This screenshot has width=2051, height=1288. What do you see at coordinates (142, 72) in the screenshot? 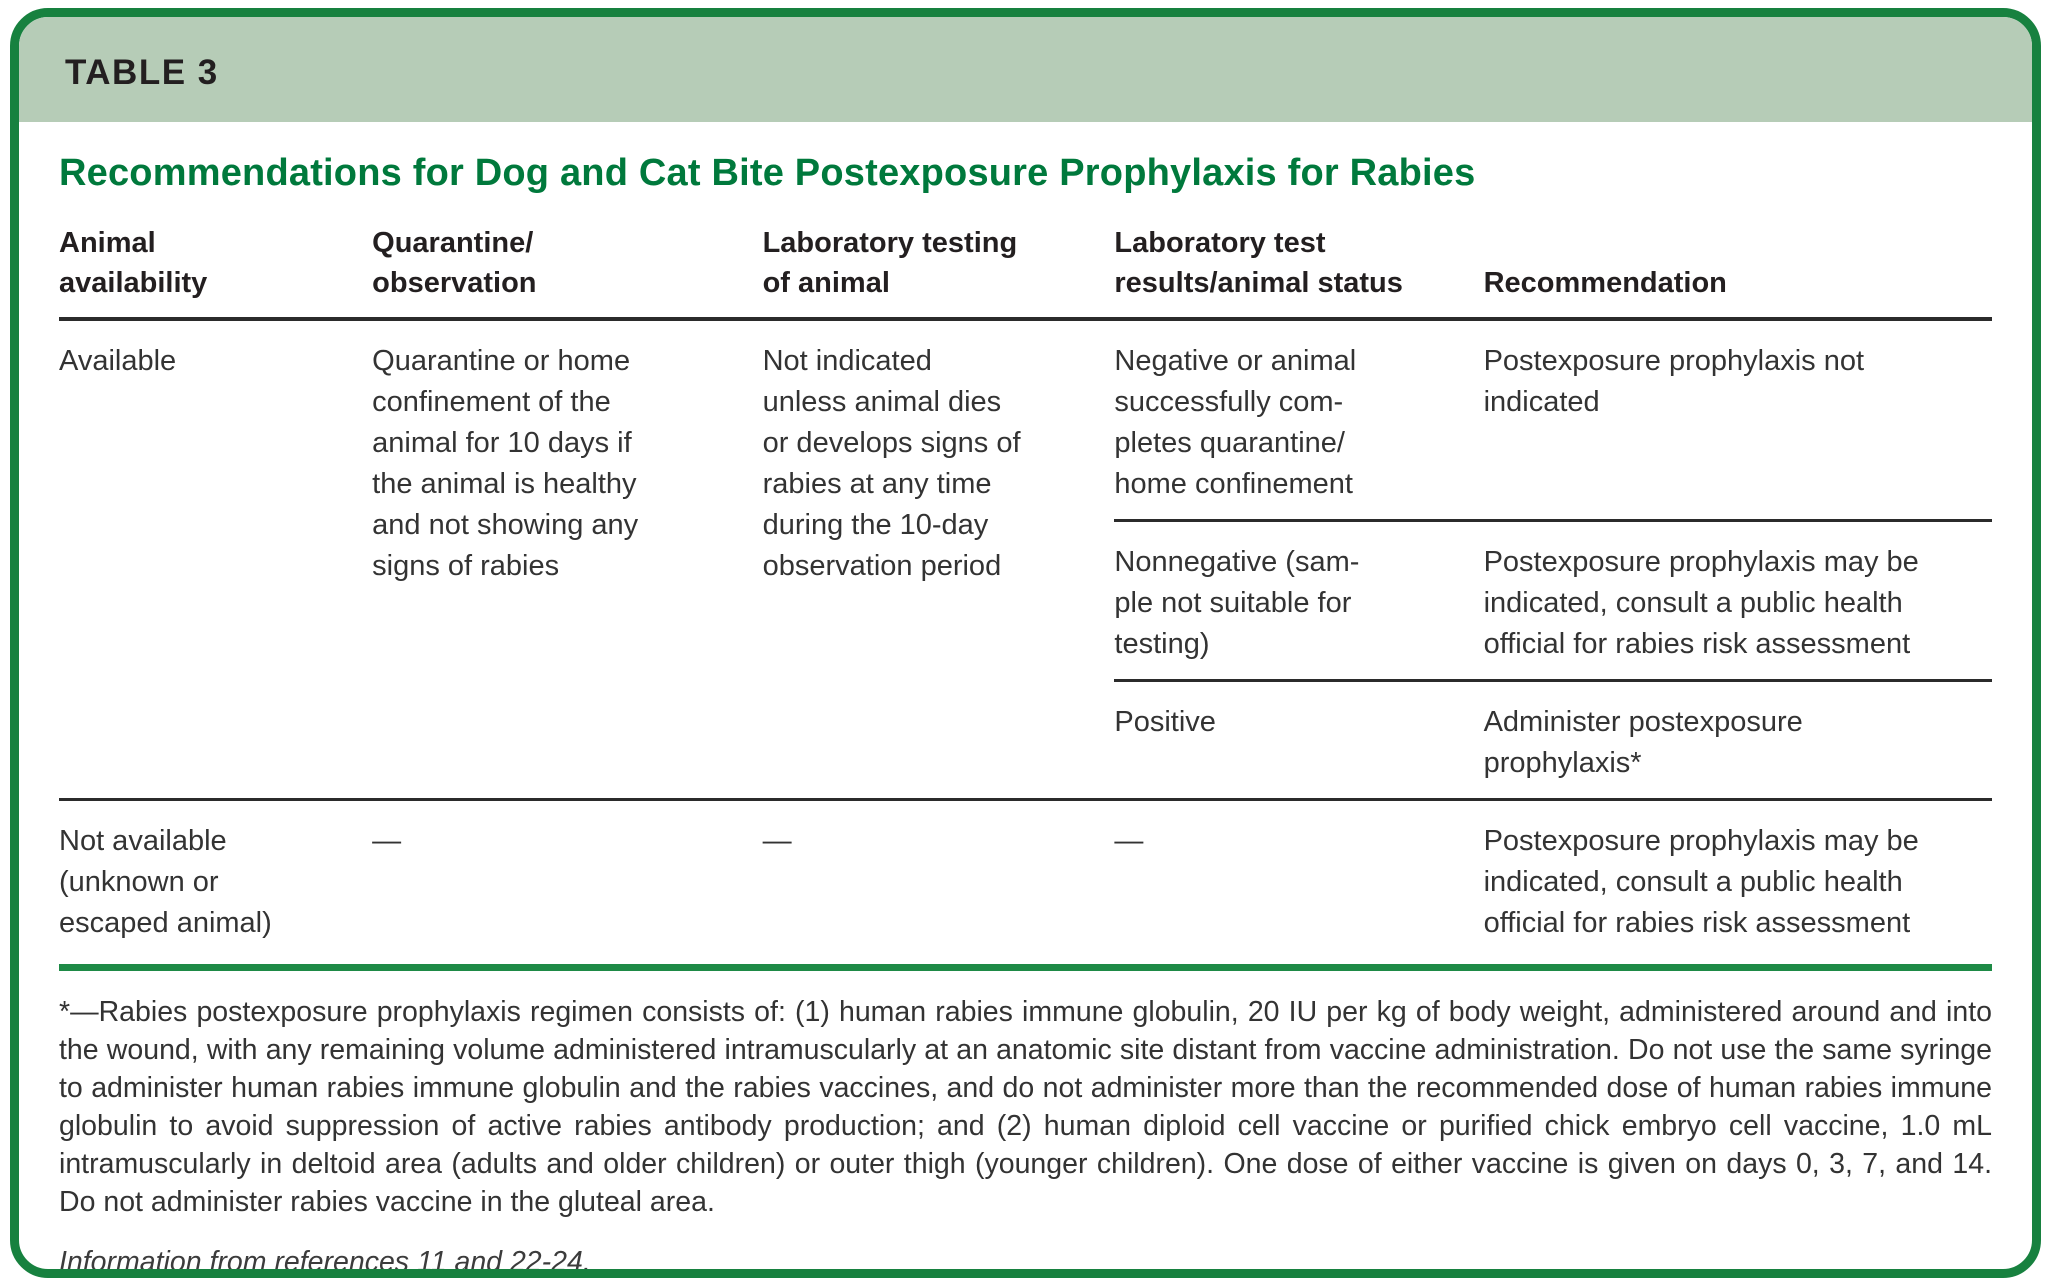
I see `table-number-label: TABLE 3` at bounding box center [142, 72].